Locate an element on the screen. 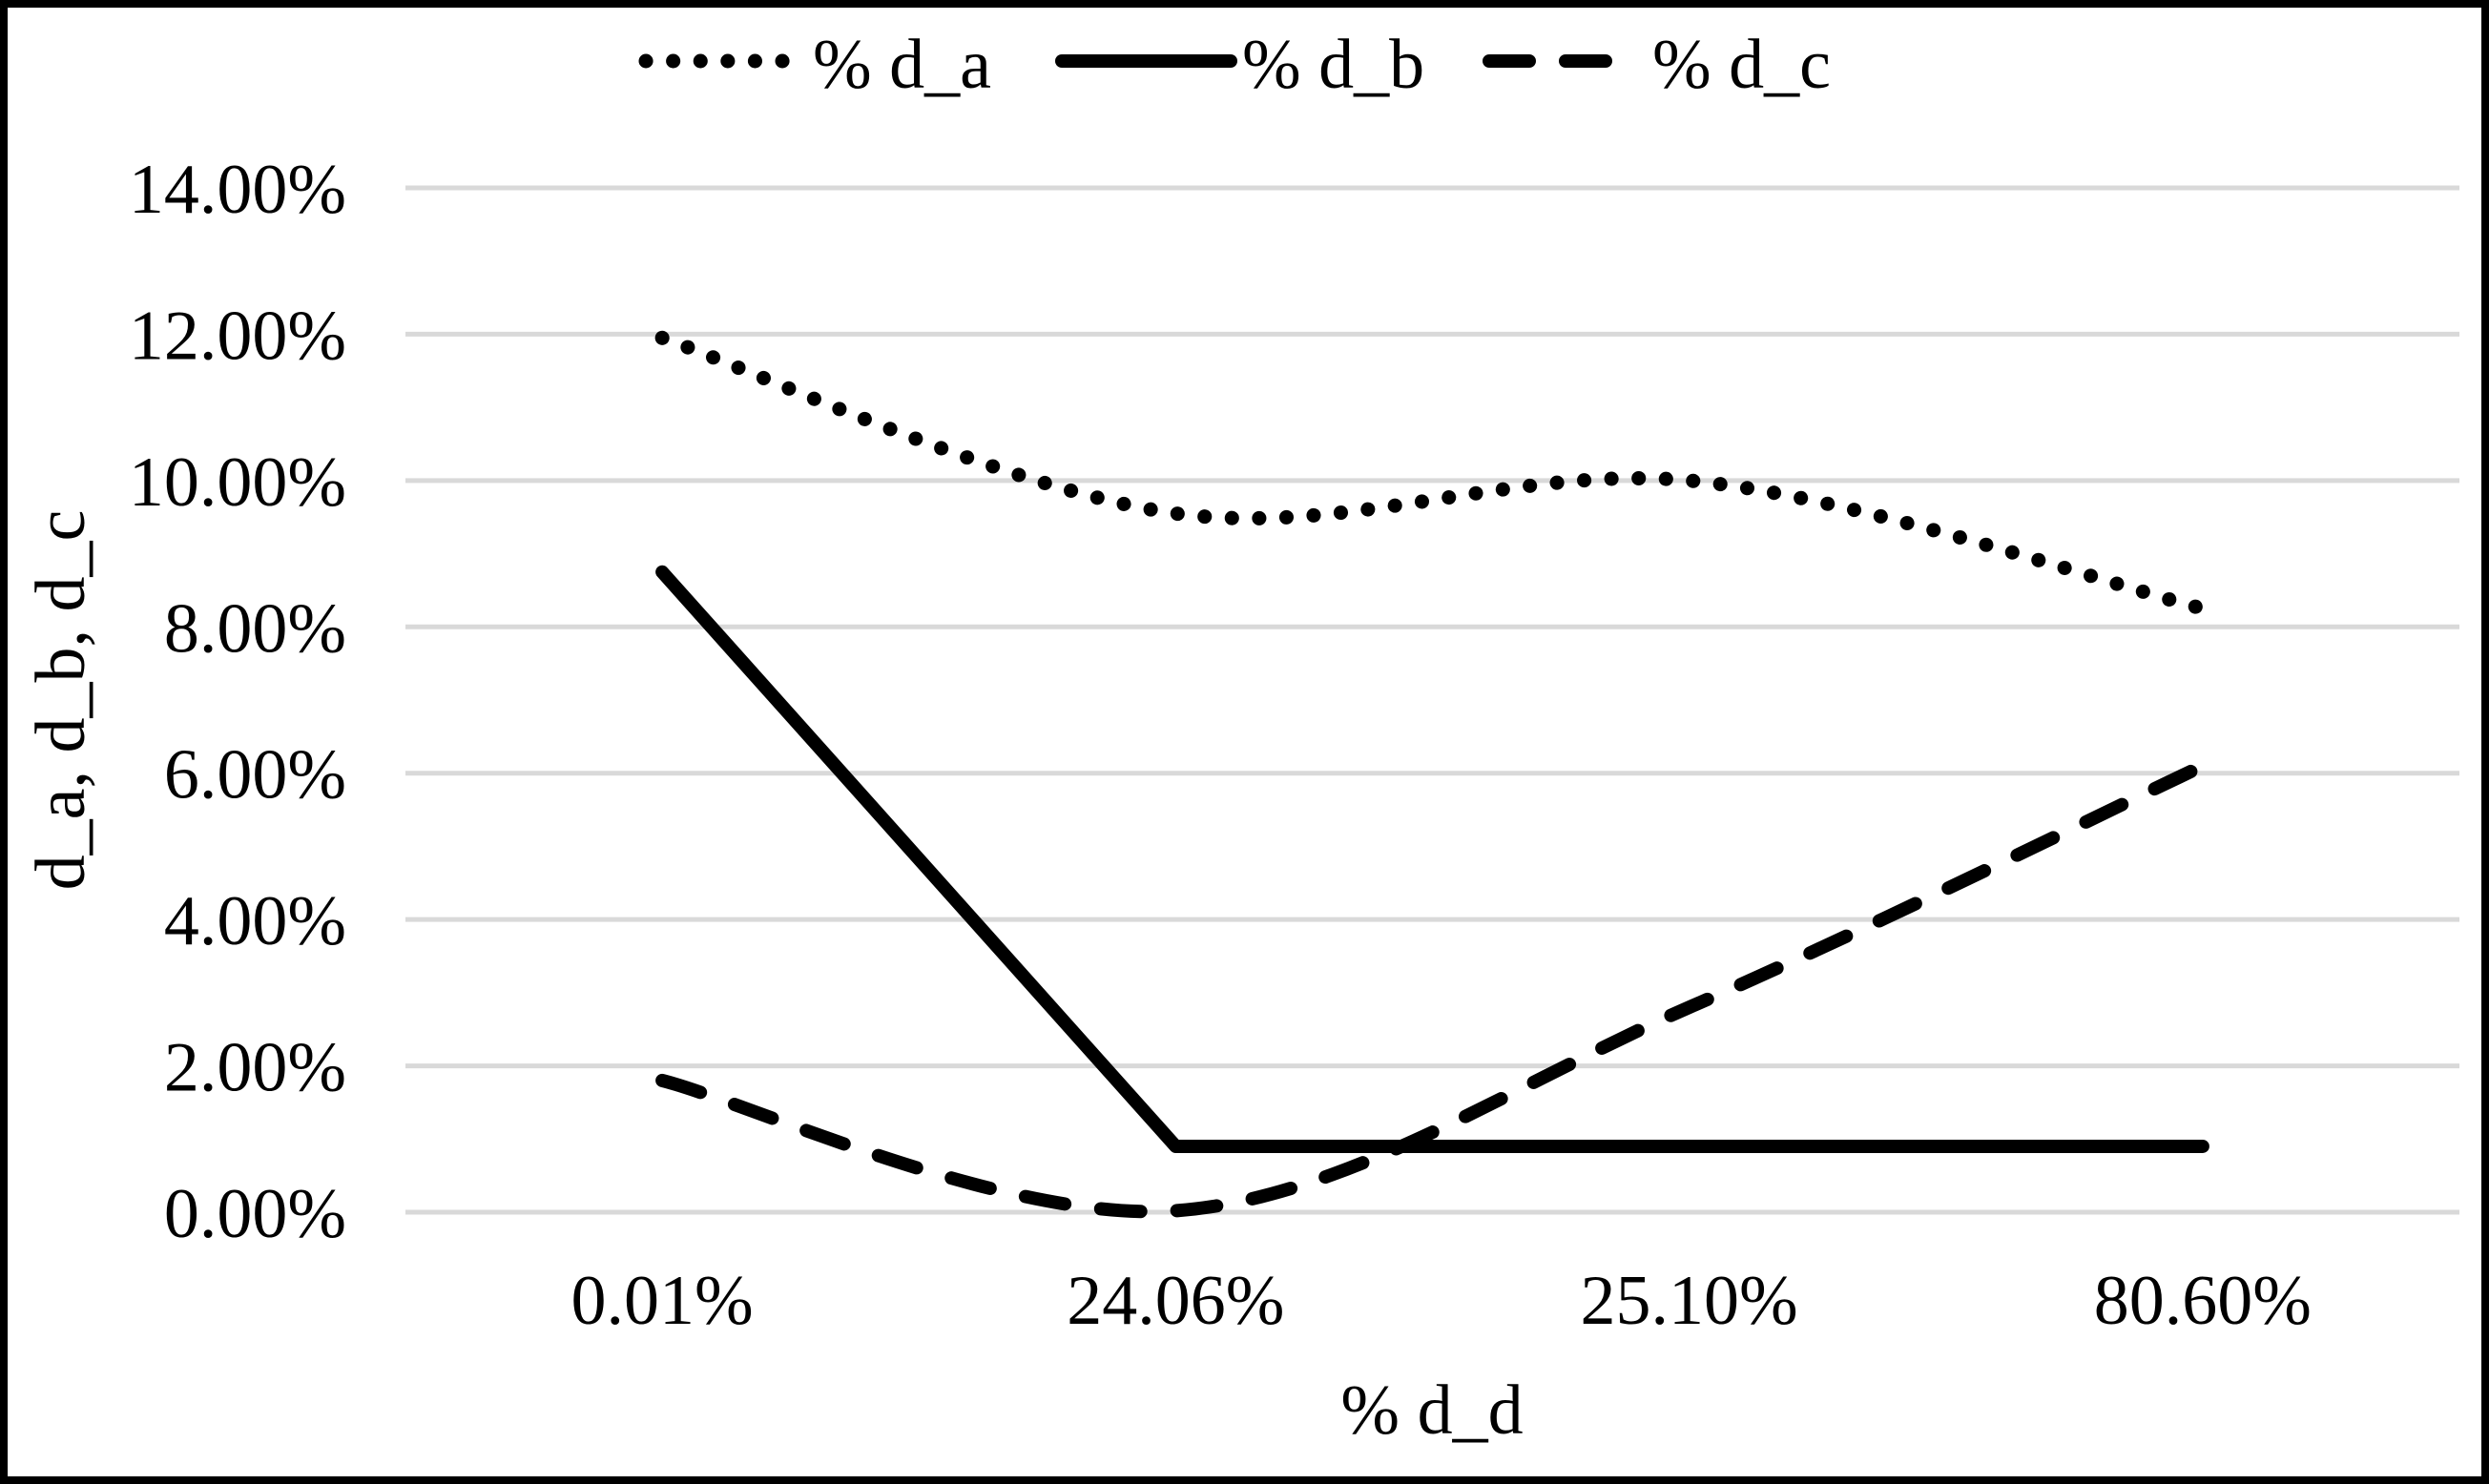 The width and height of the screenshot is (2489, 1484). x-axis-tick-labels: 0.01% 24.06% 25.10% 80.60% is located at coordinates (1441, 1301).